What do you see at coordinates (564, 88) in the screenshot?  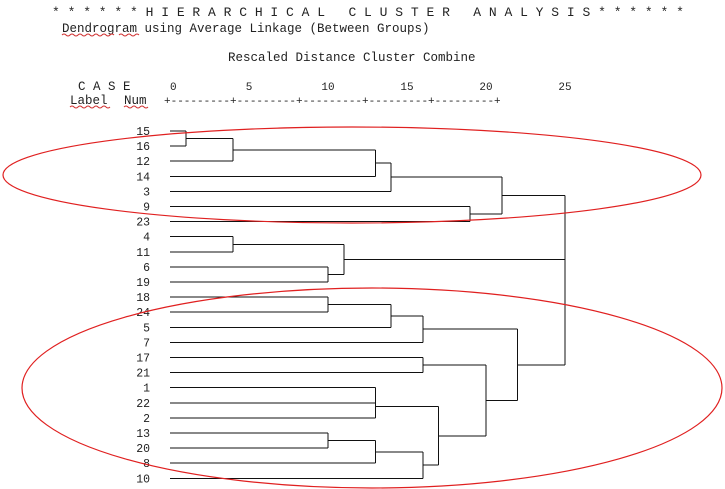 I see `axis-tick-label: 25` at bounding box center [564, 88].